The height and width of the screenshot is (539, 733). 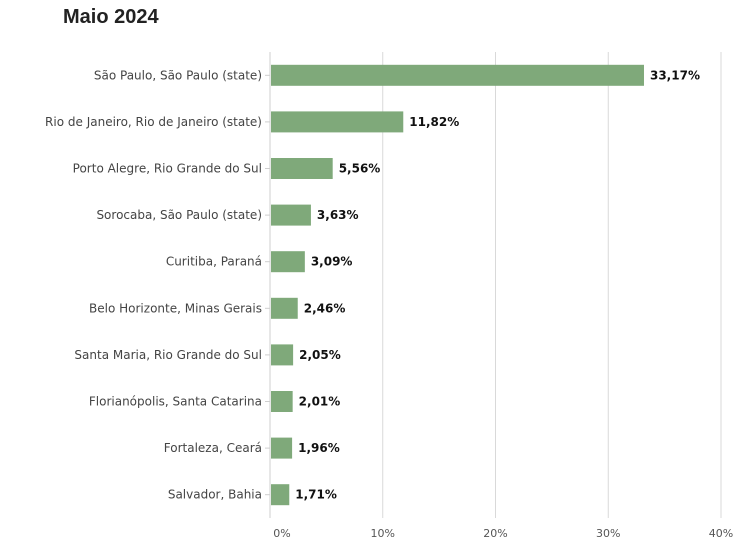 What do you see at coordinates (215, 495) in the screenshot?
I see `category-label: Salvador, Bahia` at bounding box center [215, 495].